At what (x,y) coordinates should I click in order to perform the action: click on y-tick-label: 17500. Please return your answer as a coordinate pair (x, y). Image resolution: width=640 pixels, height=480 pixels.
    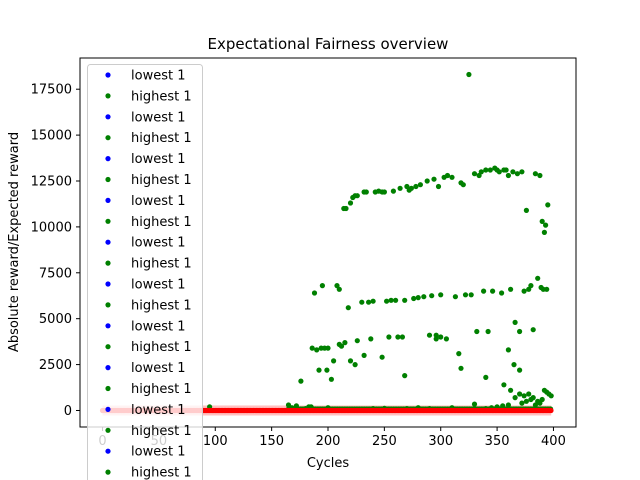
    Looking at the image, I should click on (51, 90).